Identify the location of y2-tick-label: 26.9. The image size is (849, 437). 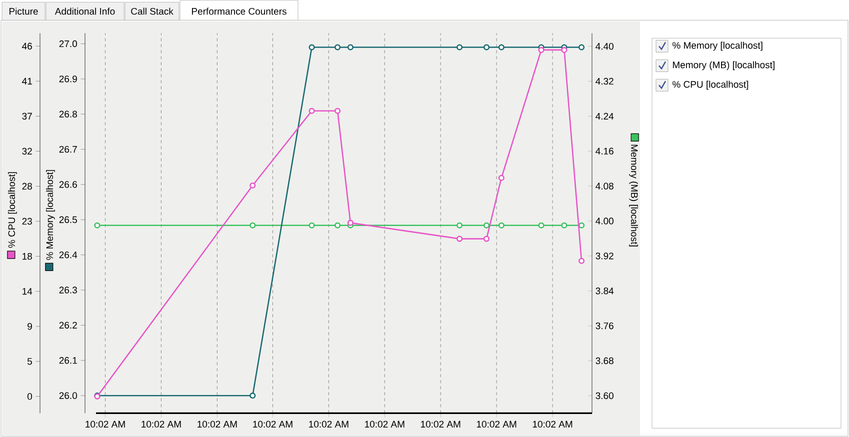
(68, 78).